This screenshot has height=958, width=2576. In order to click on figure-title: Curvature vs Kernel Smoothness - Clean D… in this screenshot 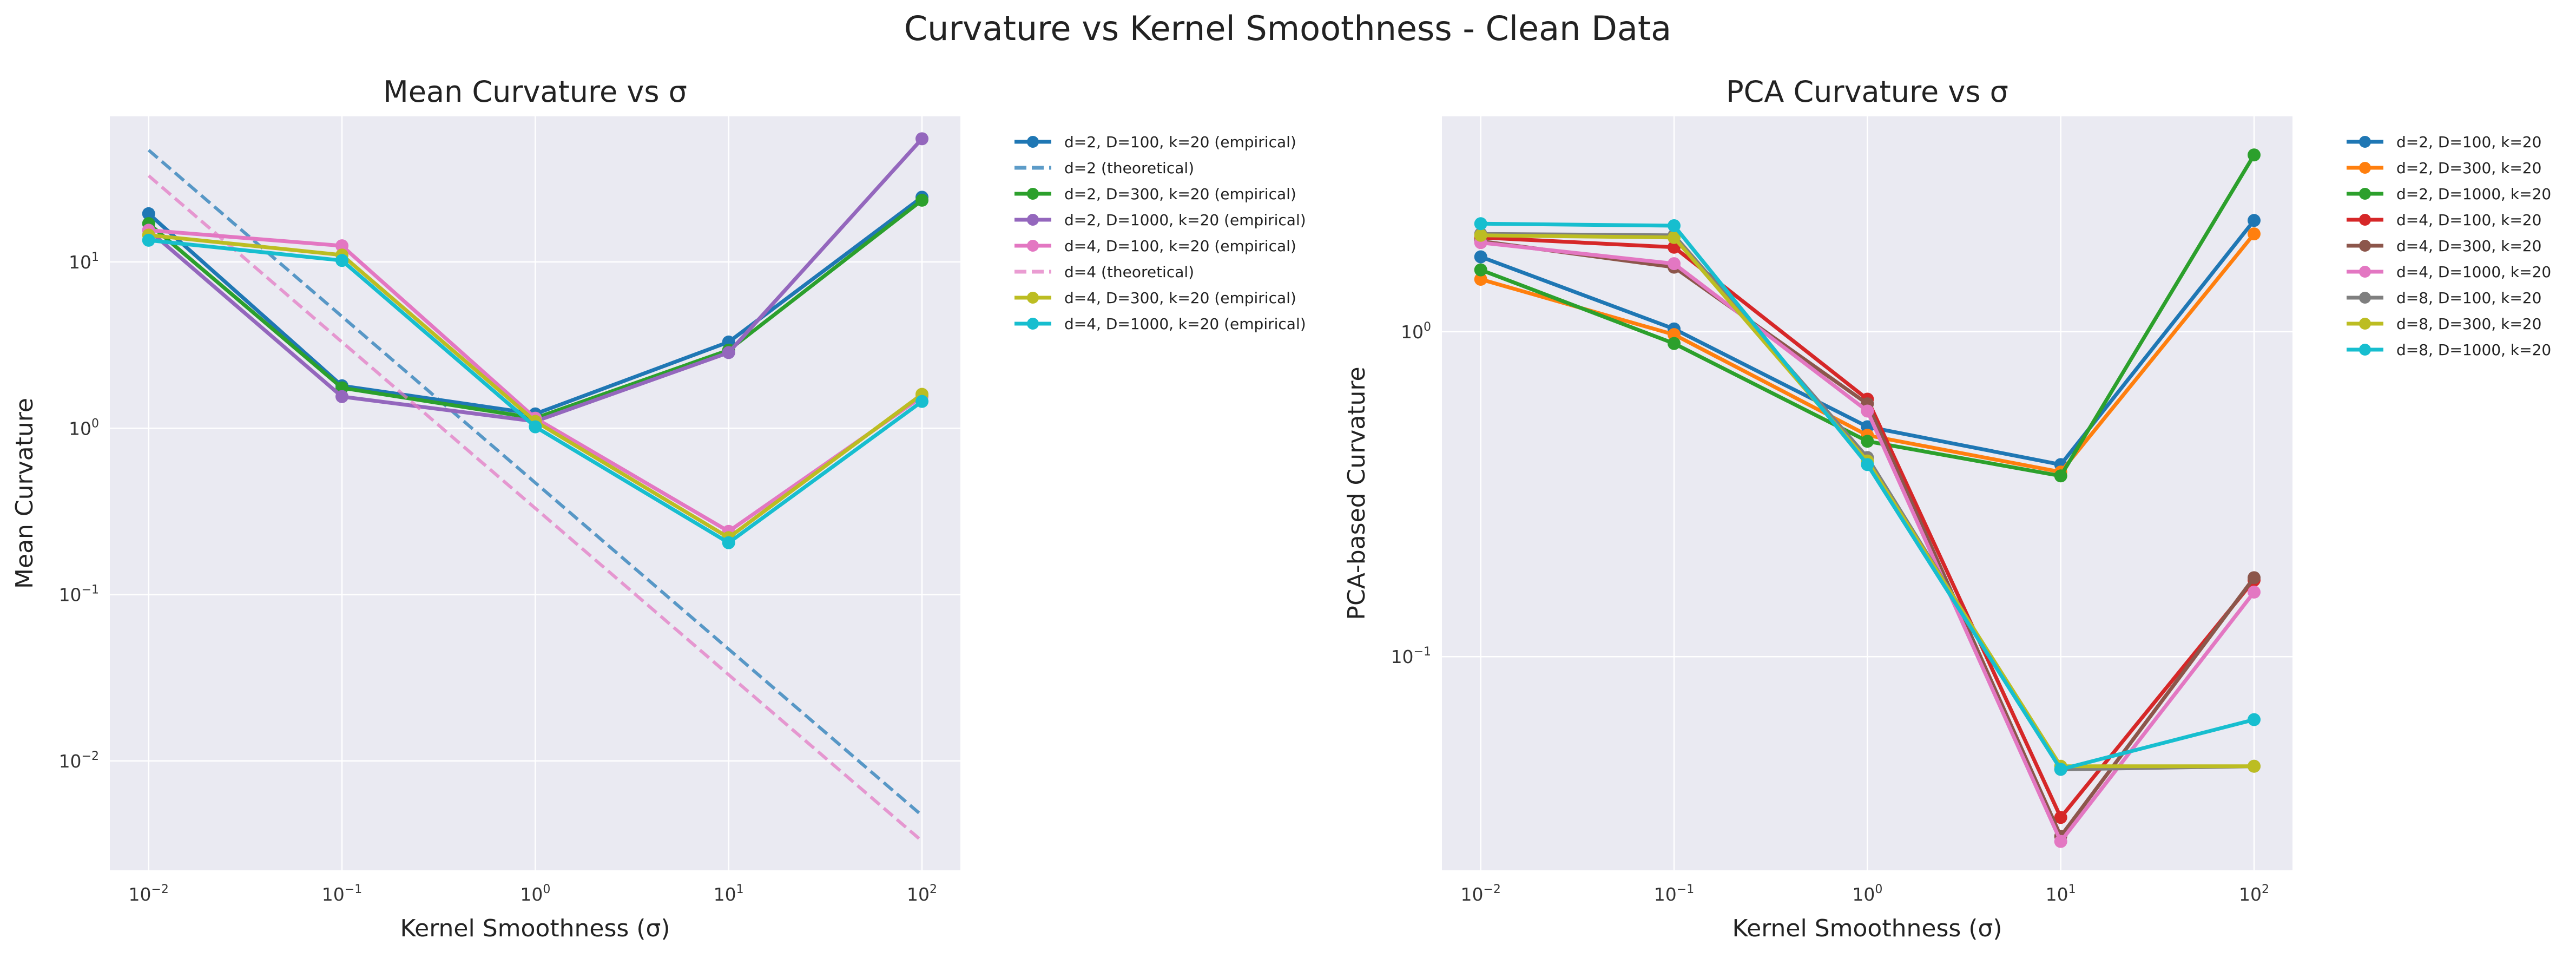, I will do `click(1287, 29)`.